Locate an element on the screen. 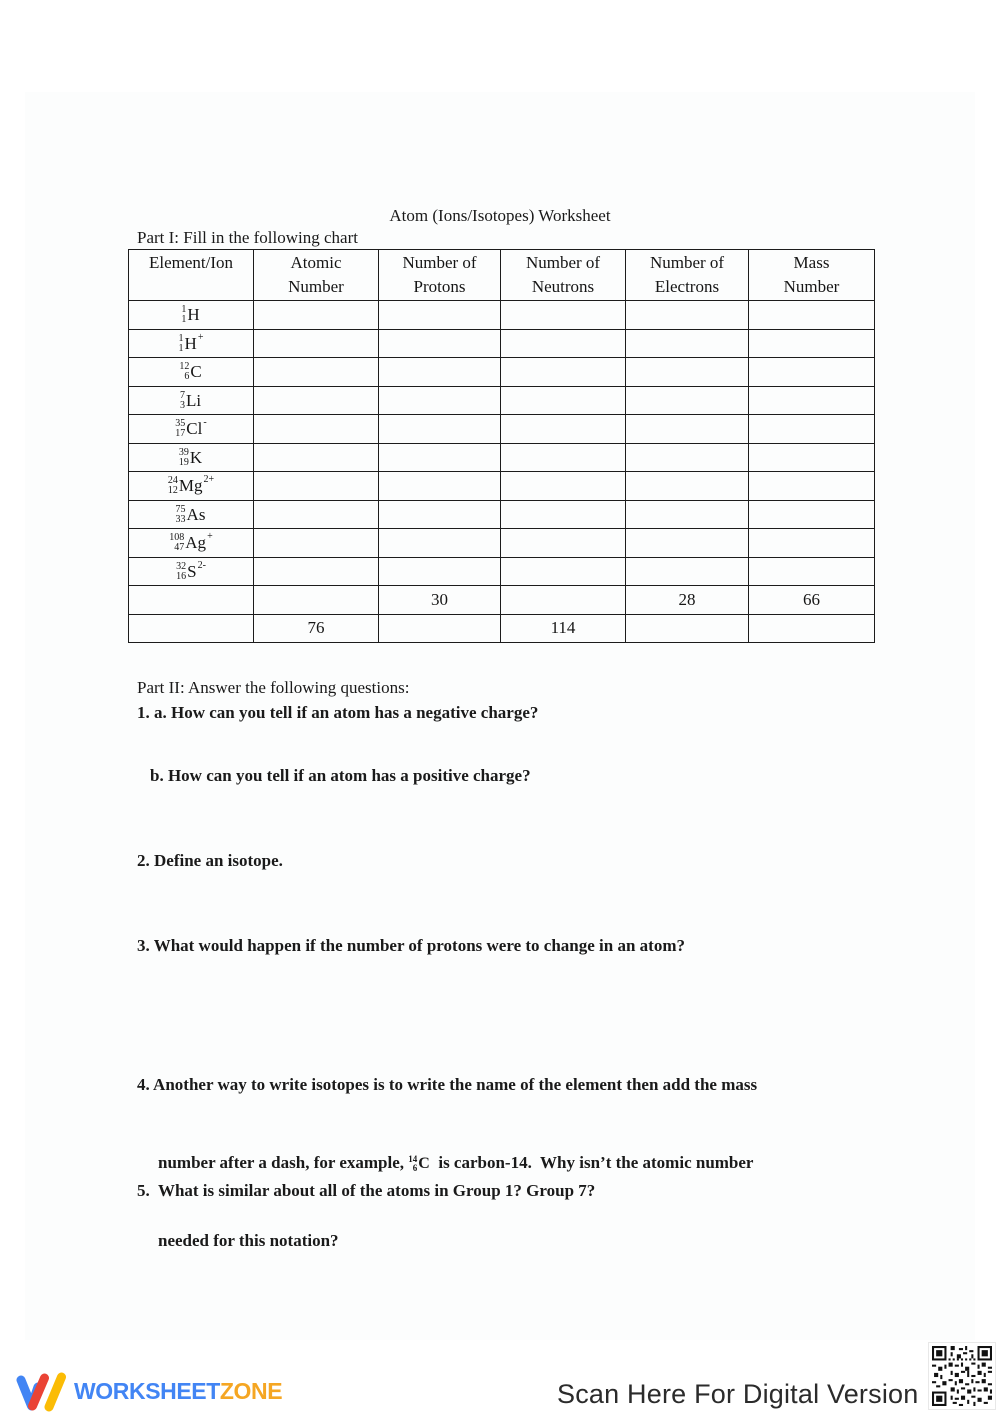  isotope-notation: 24 12 Mg 2+ is located at coordinates (191, 485).